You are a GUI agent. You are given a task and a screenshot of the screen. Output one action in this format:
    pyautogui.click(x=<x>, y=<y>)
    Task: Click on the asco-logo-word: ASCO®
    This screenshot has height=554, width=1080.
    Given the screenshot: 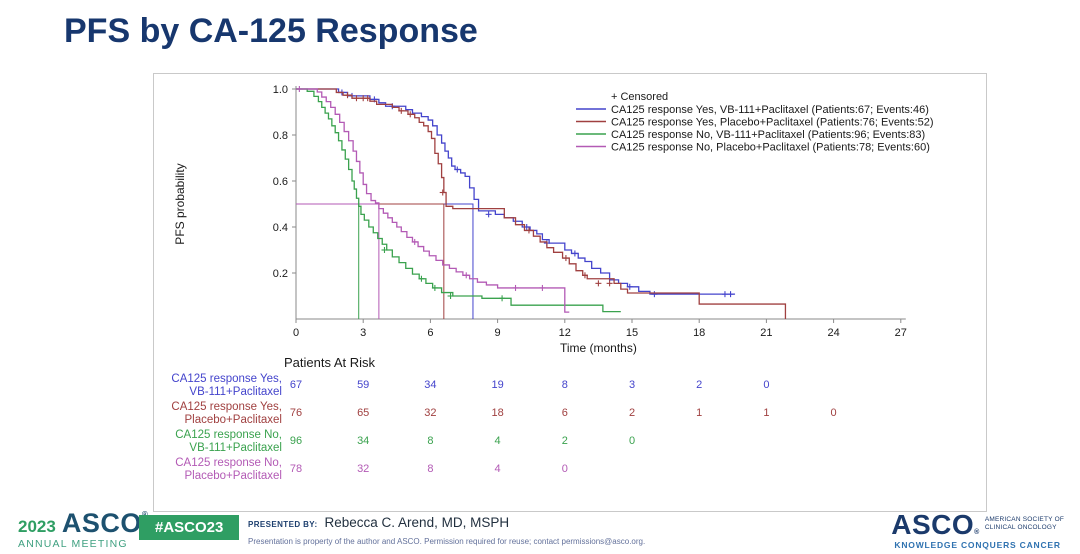 What is the action you would take?
    pyautogui.click(x=104, y=523)
    